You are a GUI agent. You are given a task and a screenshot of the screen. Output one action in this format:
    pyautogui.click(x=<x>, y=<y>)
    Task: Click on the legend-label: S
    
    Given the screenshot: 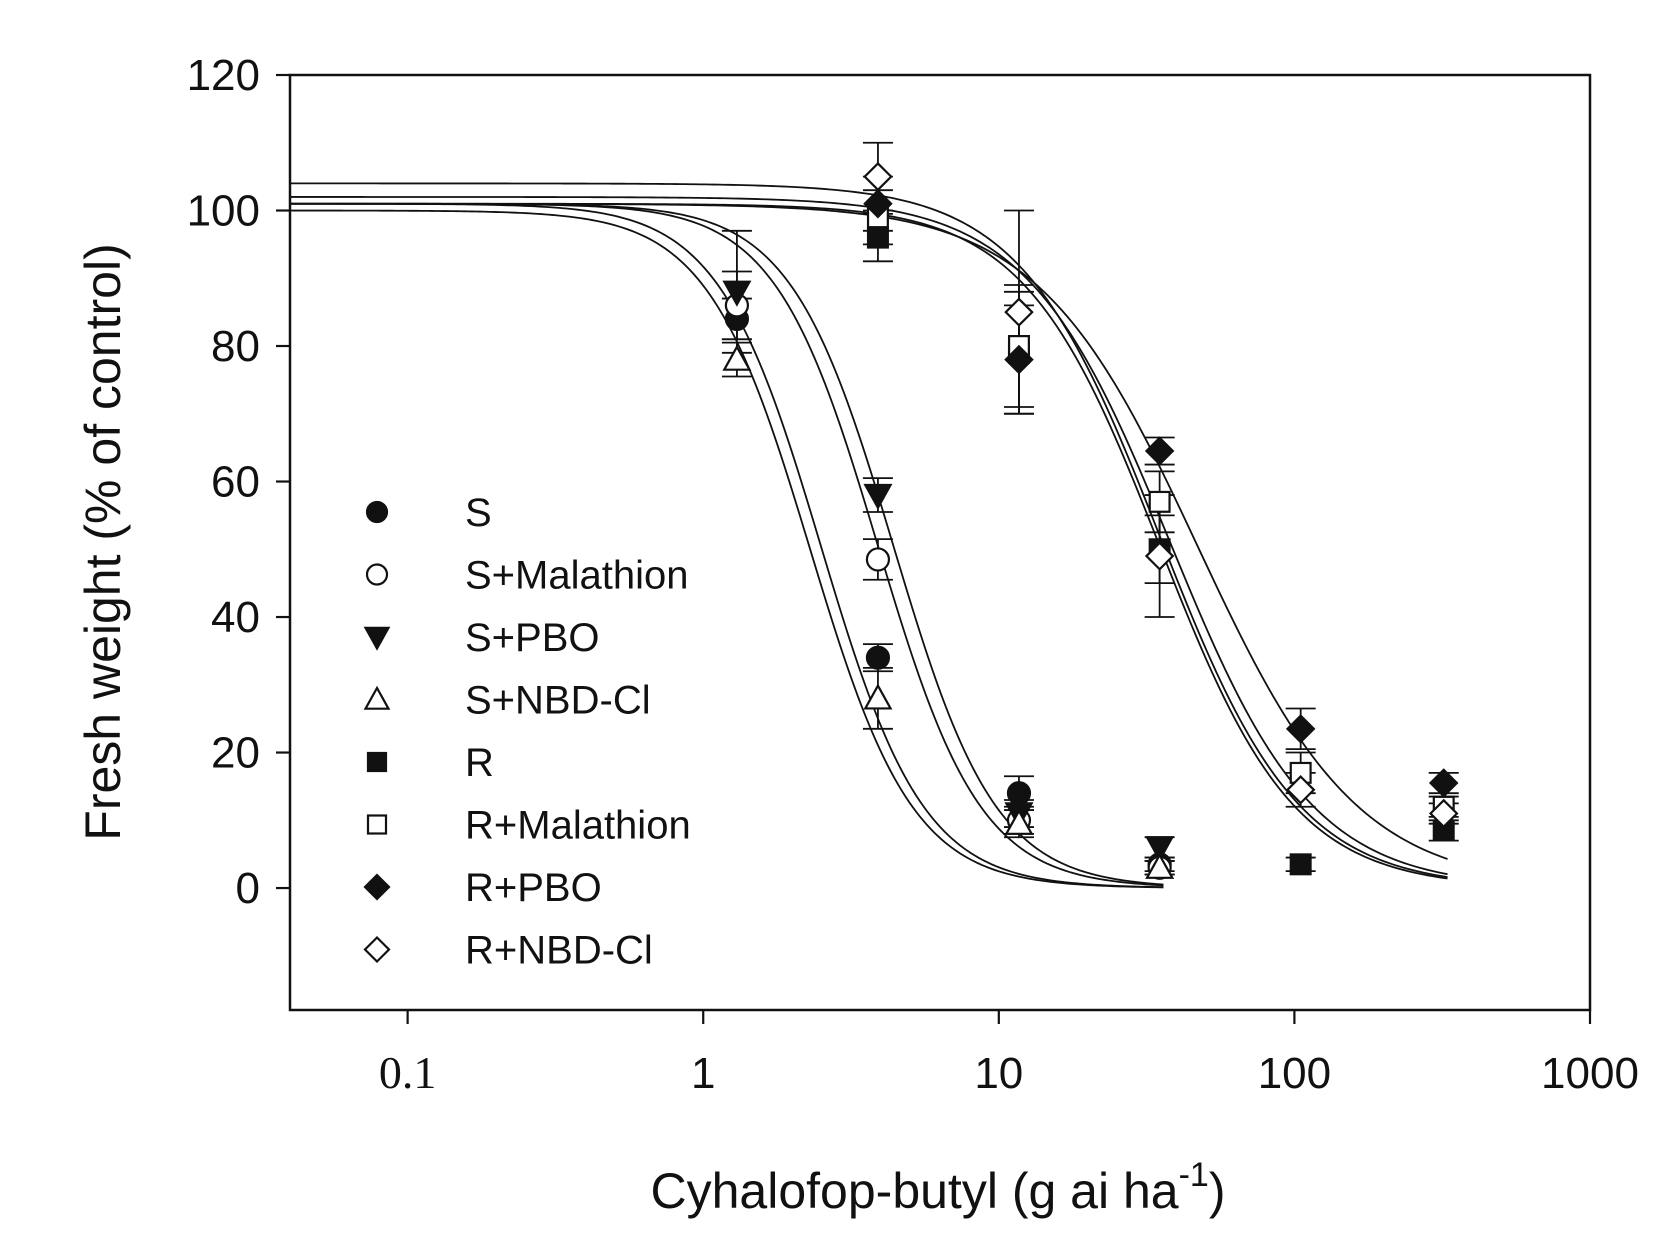 What is the action you would take?
    pyautogui.click(x=478, y=513)
    